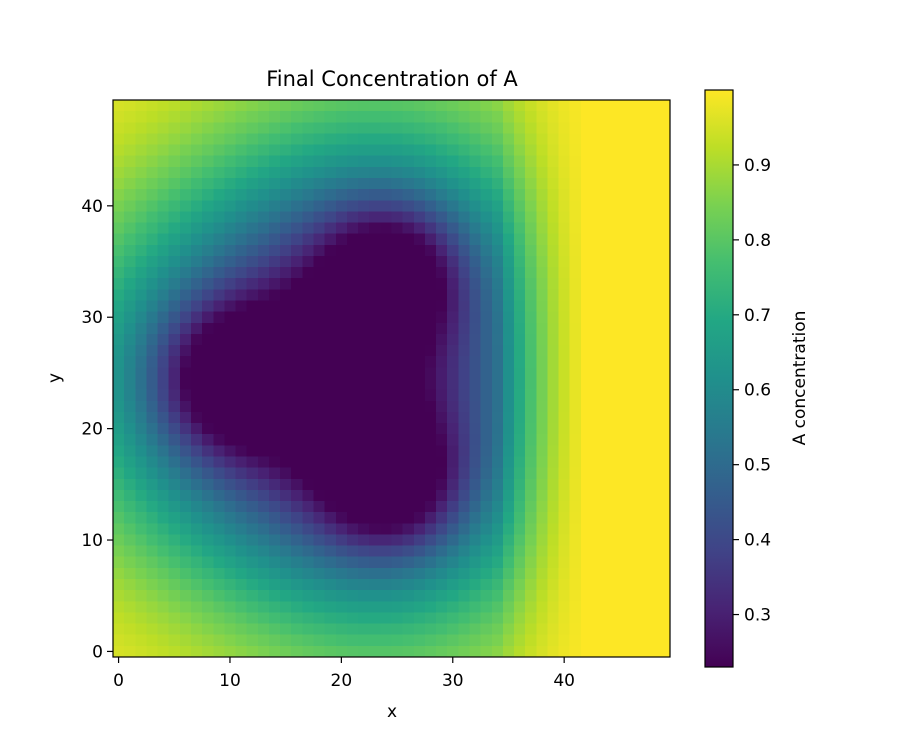 The width and height of the screenshot is (900, 755). What do you see at coordinates (757, 316) in the screenshot?
I see `colorbar-tick-label: 0.7` at bounding box center [757, 316].